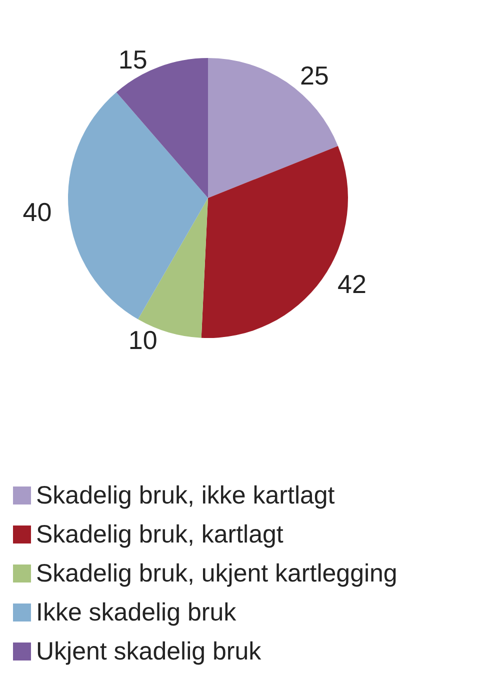  Describe the element at coordinates (160, 534) in the screenshot. I see `legend-label: Skadelig bruk, kartlagt` at that location.